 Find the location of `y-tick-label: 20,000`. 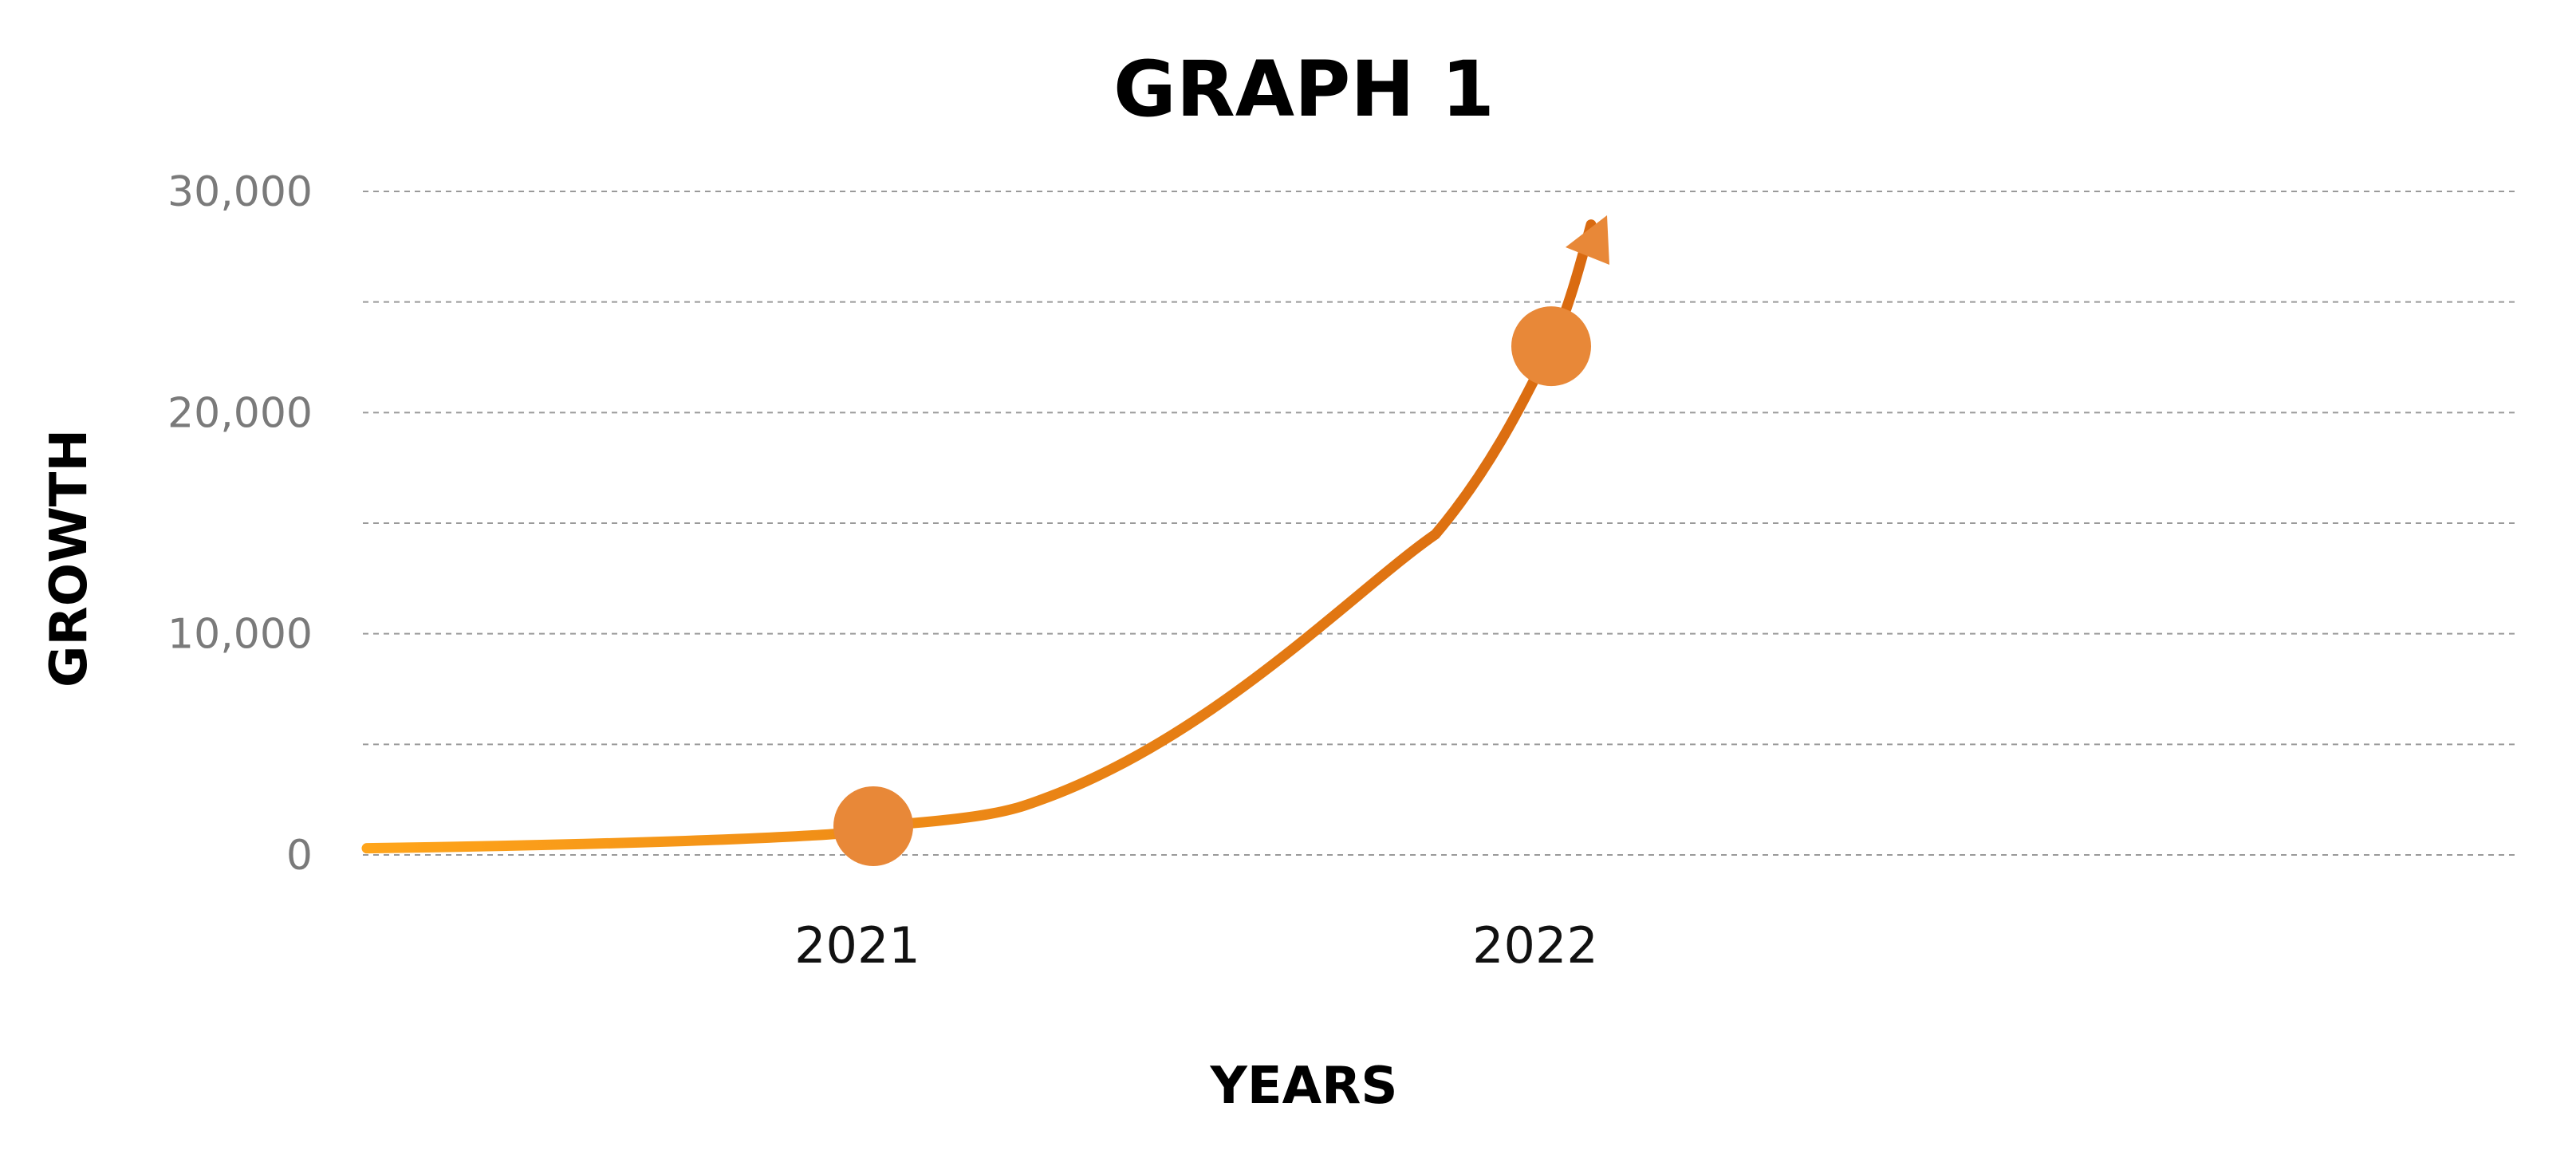

y-tick-label: 20,000 is located at coordinates (240, 413).